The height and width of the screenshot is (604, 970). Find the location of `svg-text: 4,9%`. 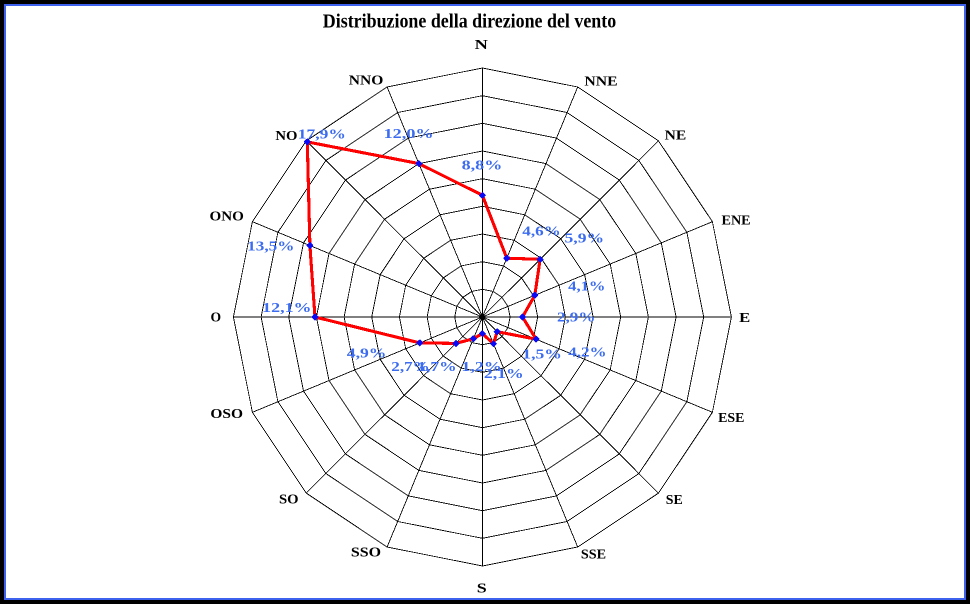

svg-text: 4,9% is located at coordinates (367, 354).